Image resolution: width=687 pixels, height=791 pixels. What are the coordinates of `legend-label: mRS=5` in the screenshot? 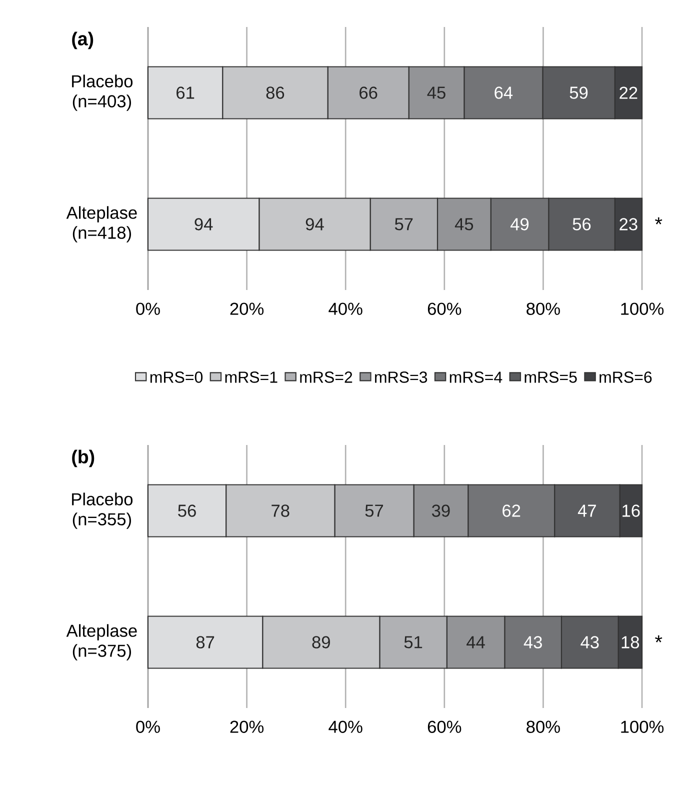 It's located at (550, 377).